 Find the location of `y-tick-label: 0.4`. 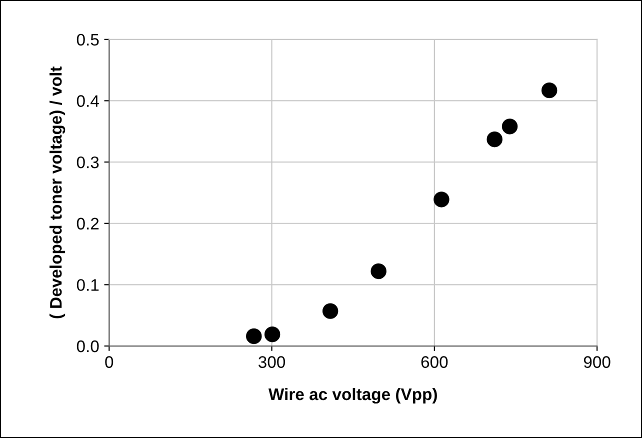

y-tick-label: 0.4 is located at coordinates (87, 101).